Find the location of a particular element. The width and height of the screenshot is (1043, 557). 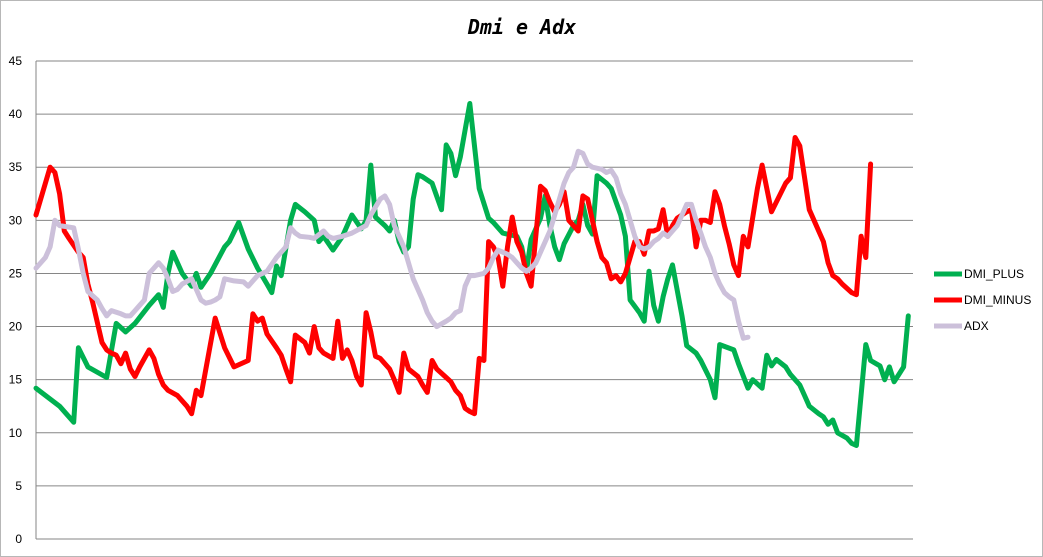

y-tick-label: 0 is located at coordinates (18, 539).